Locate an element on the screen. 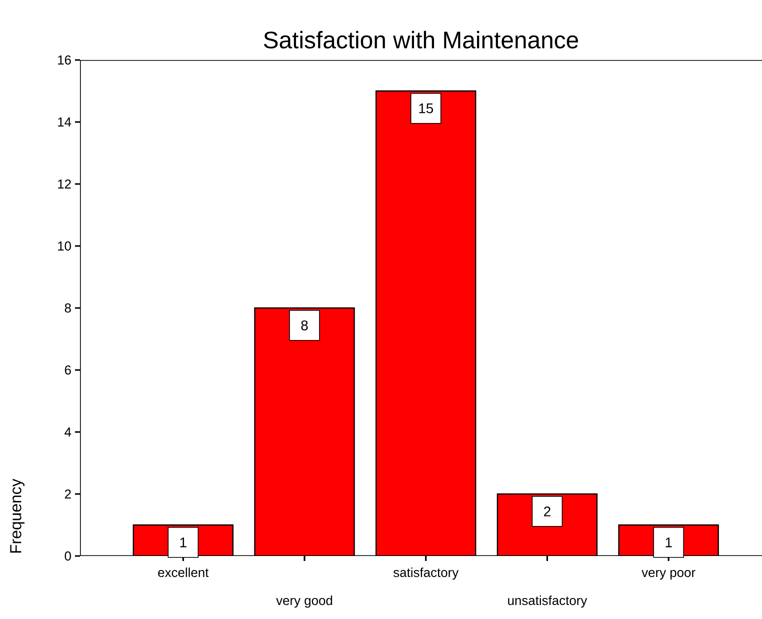 Image resolution: width=762 pixels, height=619 pixels. y-tick-label: 6 is located at coordinates (67, 370).